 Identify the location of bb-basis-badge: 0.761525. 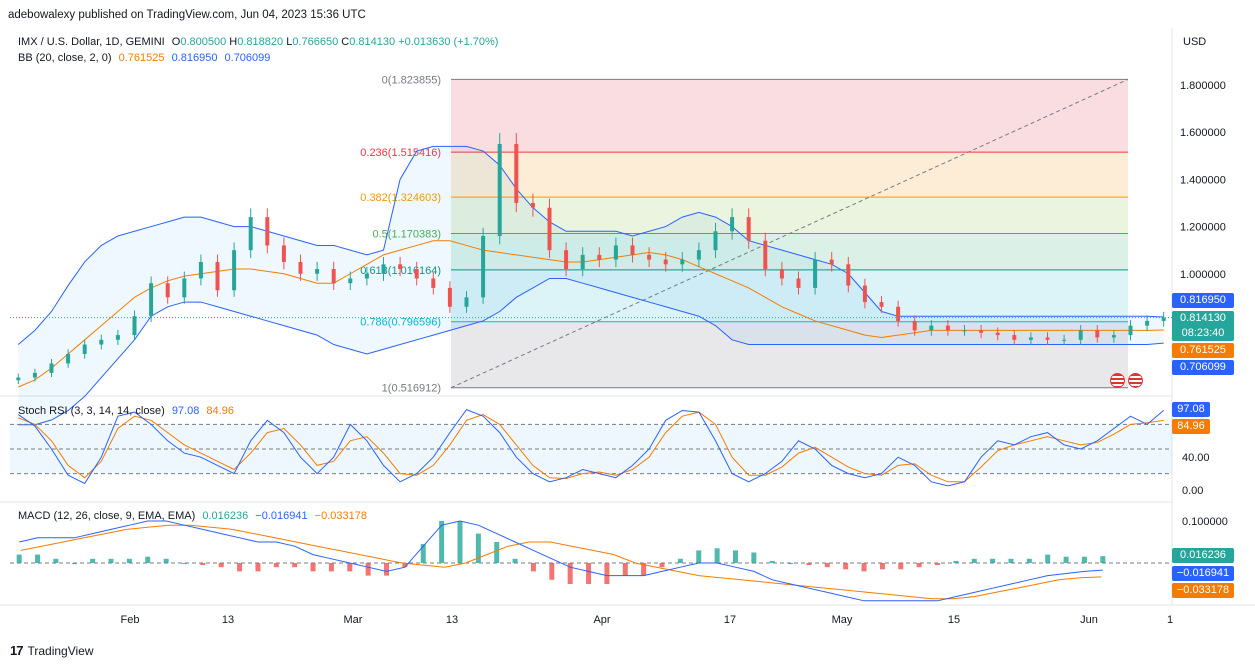
(1203, 350).